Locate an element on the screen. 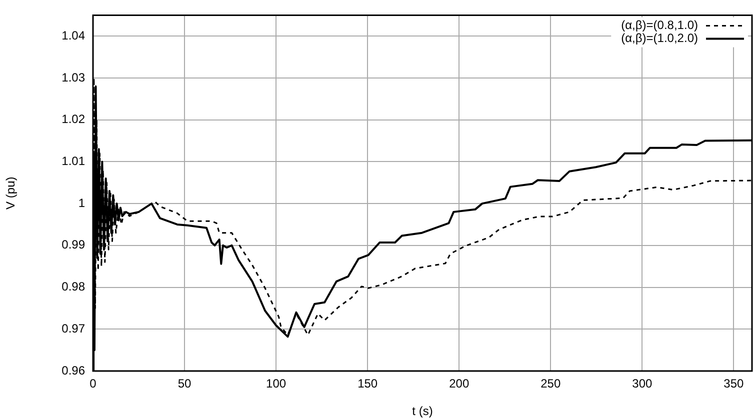 The width and height of the screenshot is (756, 419). x-tick-label: 250 is located at coordinates (550, 383).